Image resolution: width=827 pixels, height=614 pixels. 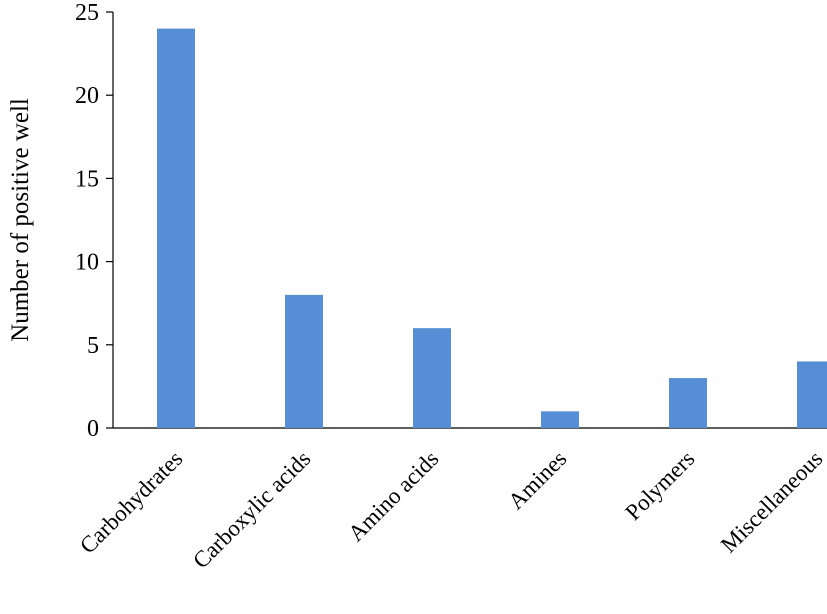 What do you see at coordinates (87, 13) in the screenshot?
I see `y-tick-label: 25` at bounding box center [87, 13].